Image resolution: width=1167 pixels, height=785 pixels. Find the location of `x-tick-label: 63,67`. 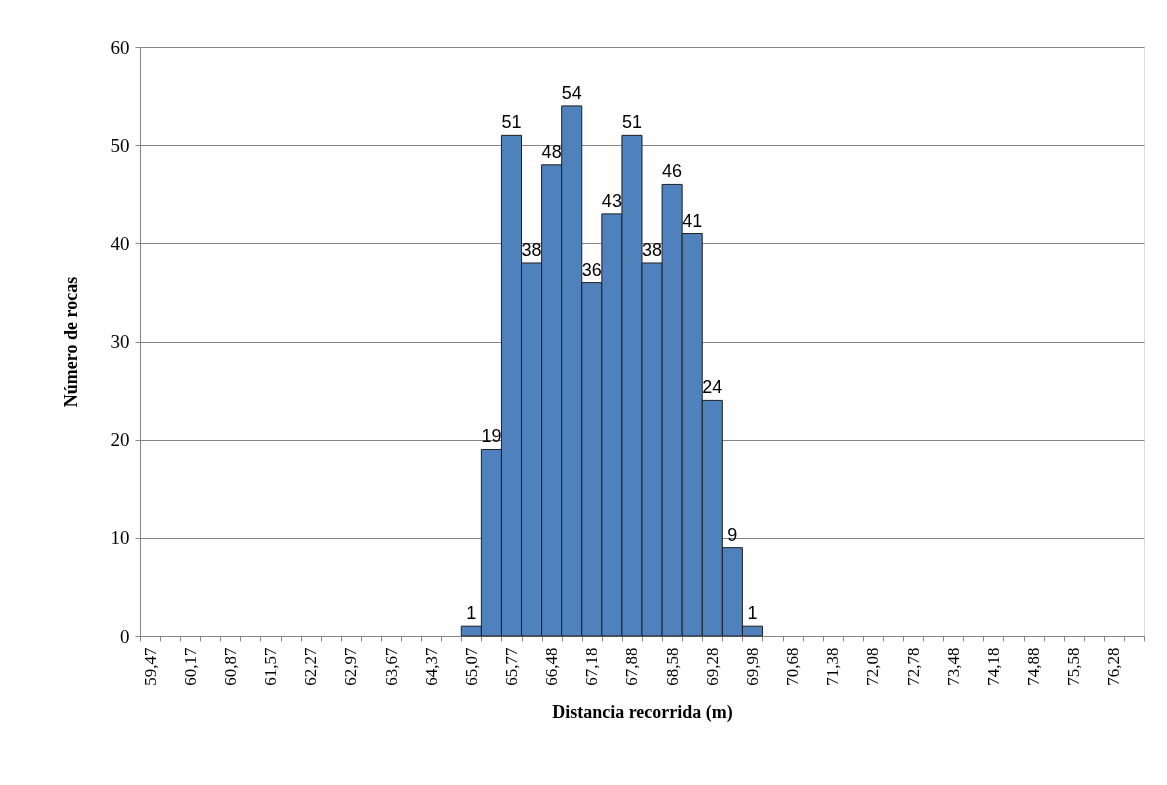

x-tick-label: 63,67 is located at coordinates (391, 666).